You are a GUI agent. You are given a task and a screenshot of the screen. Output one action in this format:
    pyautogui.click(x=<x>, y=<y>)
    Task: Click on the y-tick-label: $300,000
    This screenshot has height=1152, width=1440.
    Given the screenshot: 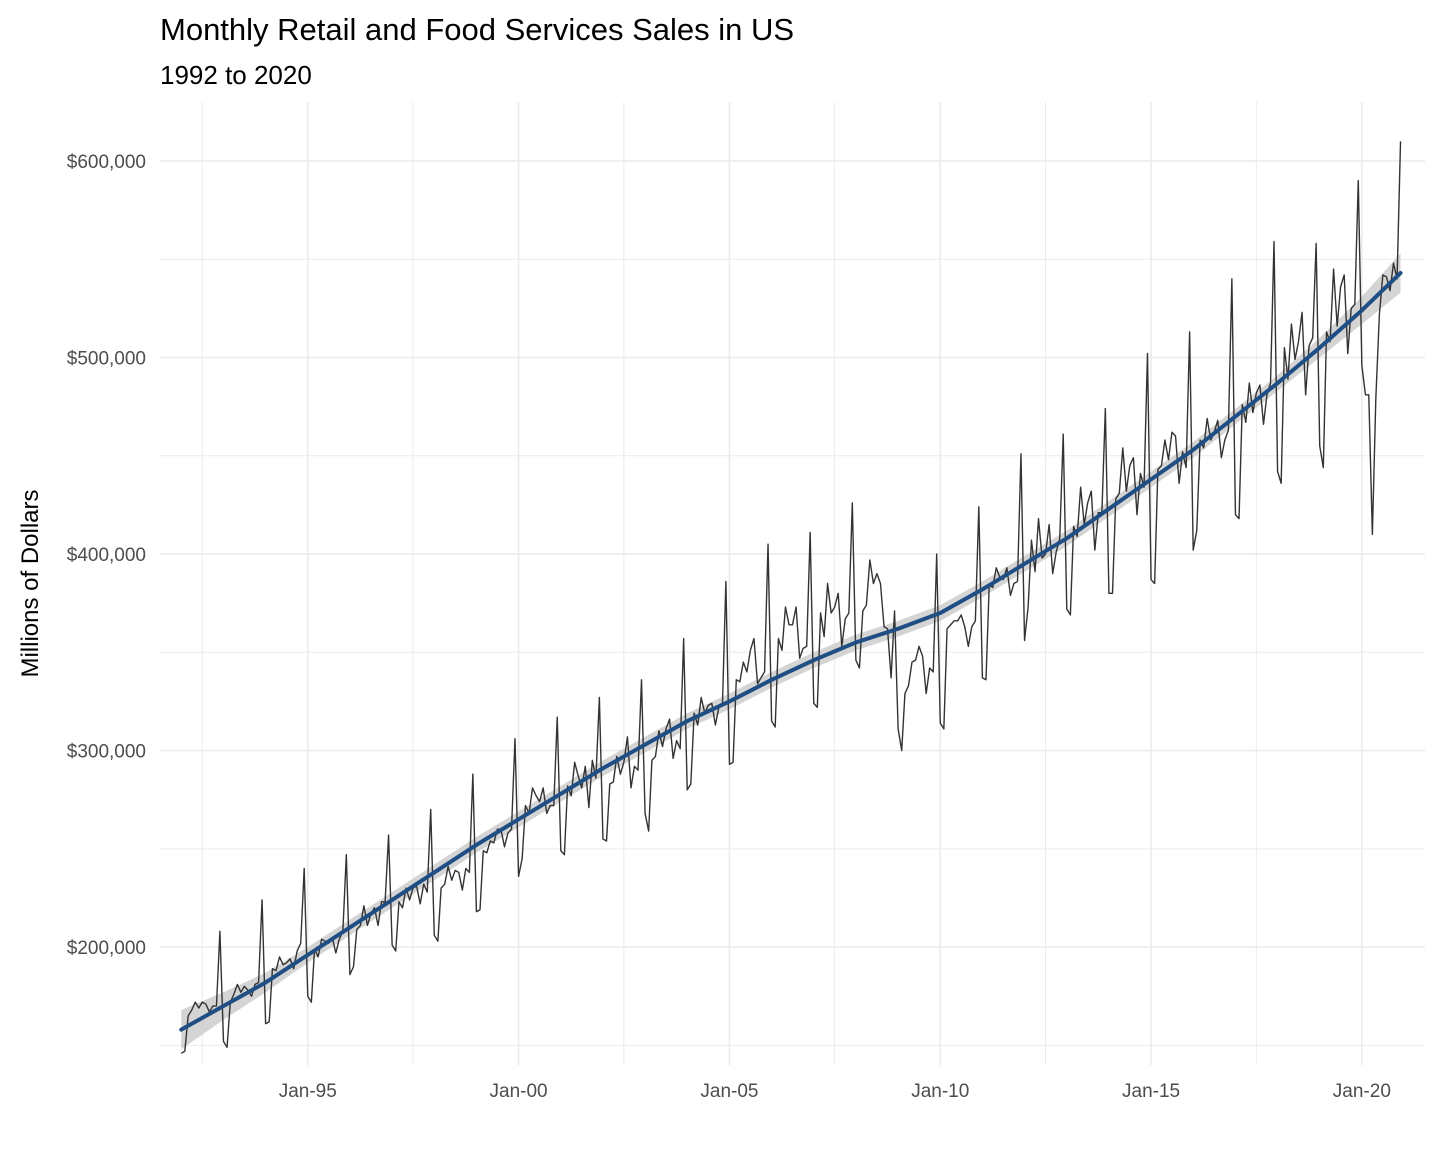 What is the action you would take?
    pyautogui.click(x=106, y=752)
    